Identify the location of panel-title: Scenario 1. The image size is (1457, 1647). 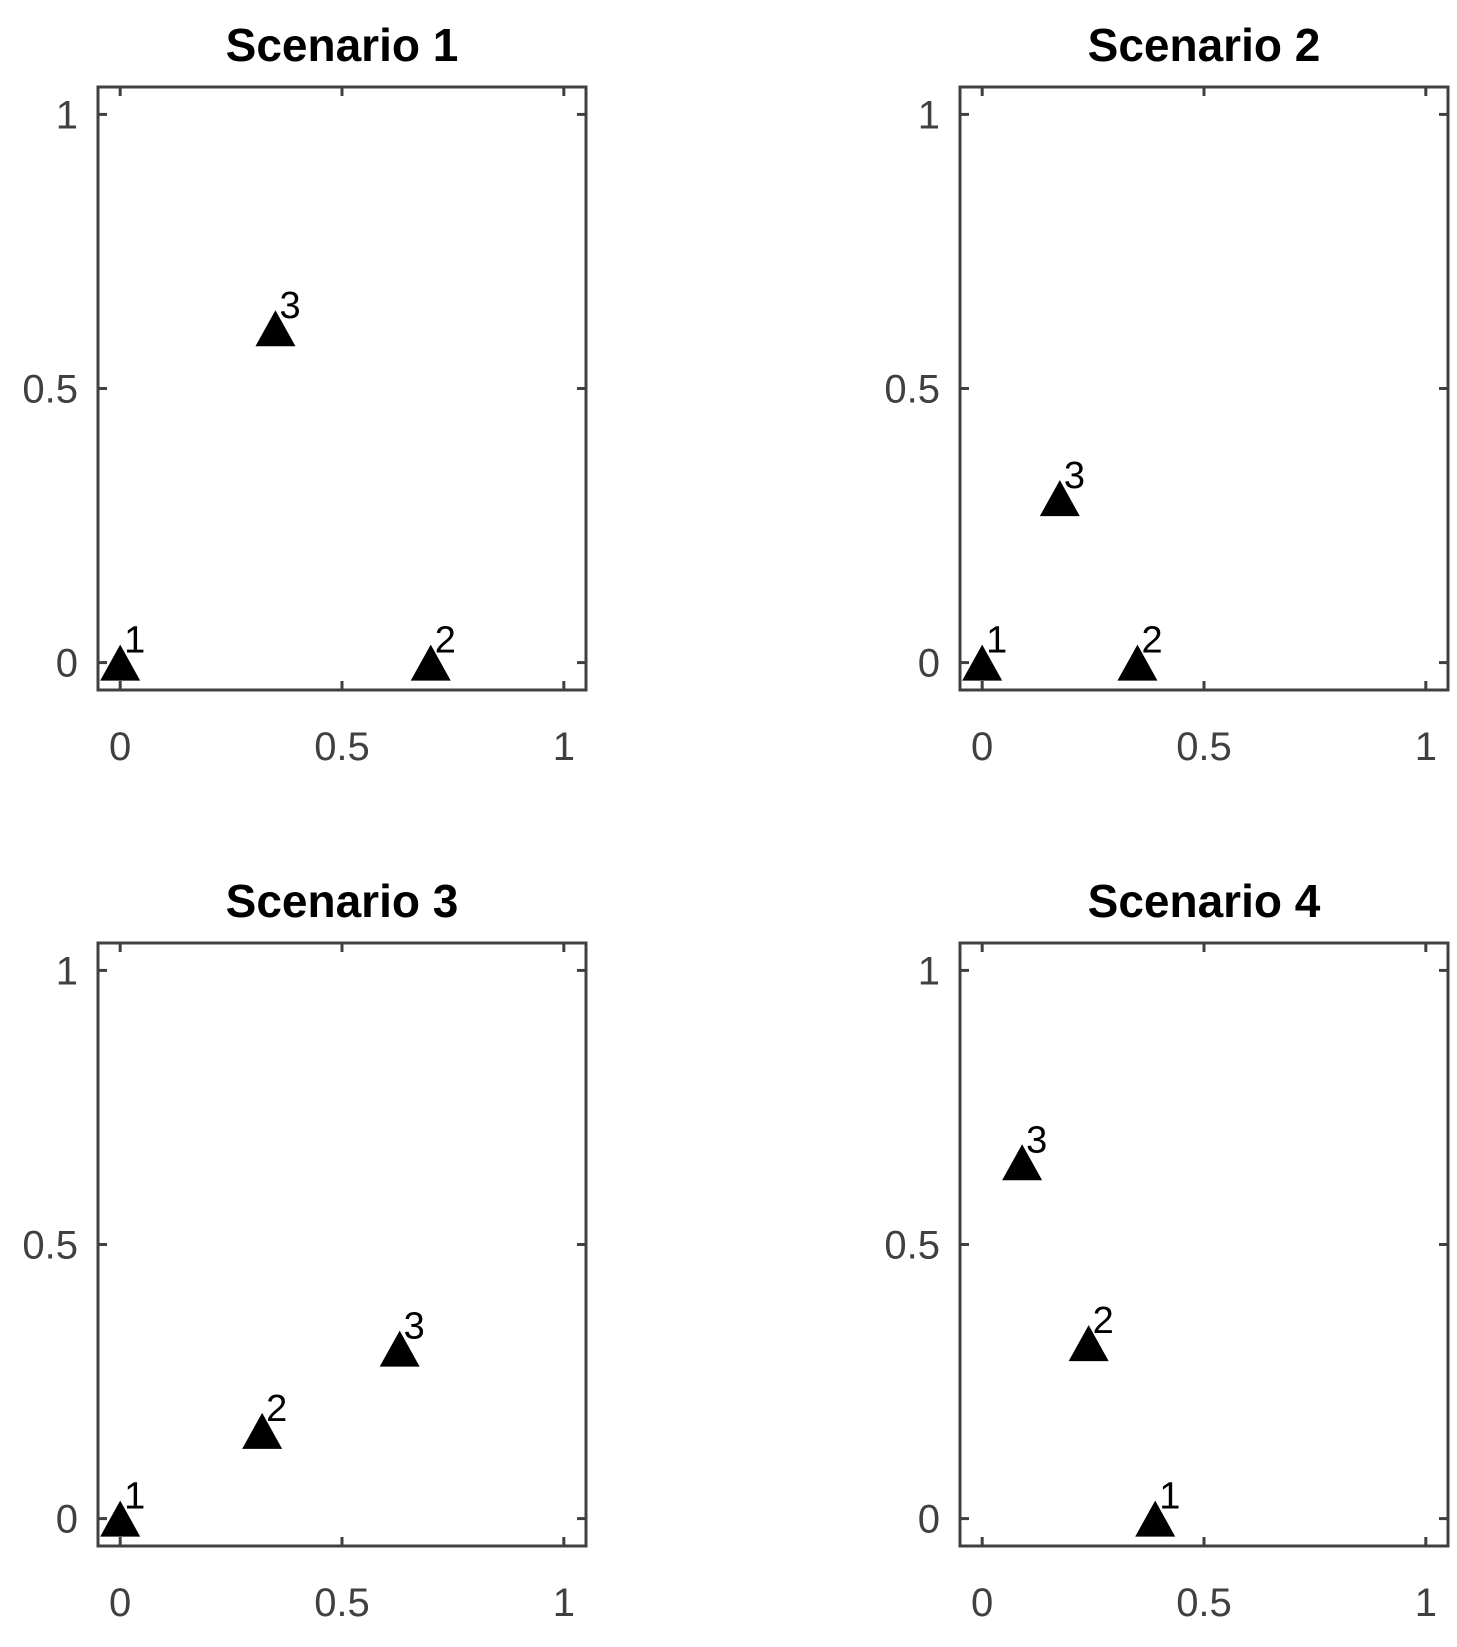
(342, 45).